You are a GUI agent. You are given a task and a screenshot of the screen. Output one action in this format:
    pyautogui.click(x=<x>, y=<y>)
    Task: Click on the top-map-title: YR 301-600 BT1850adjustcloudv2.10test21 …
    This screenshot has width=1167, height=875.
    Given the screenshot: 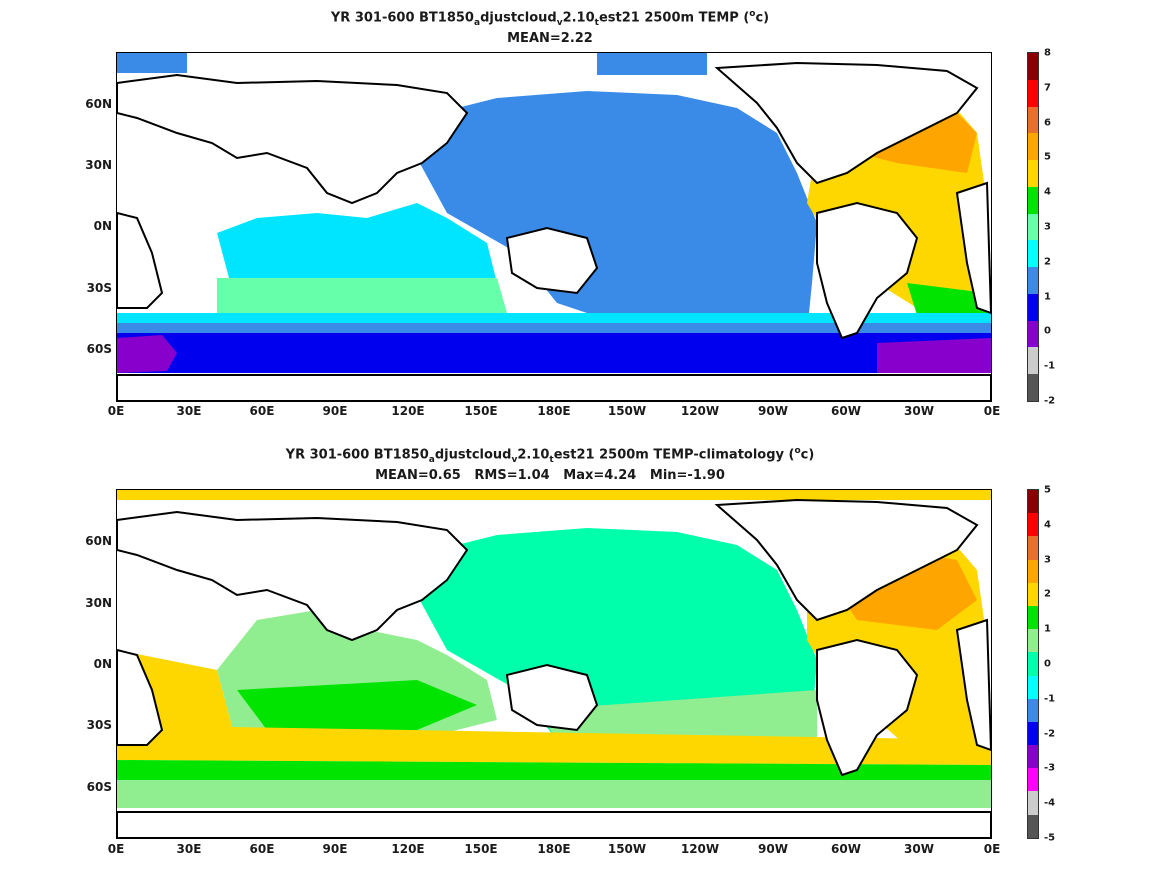 What is the action you would take?
    pyautogui.click(x=550, y=18)
    